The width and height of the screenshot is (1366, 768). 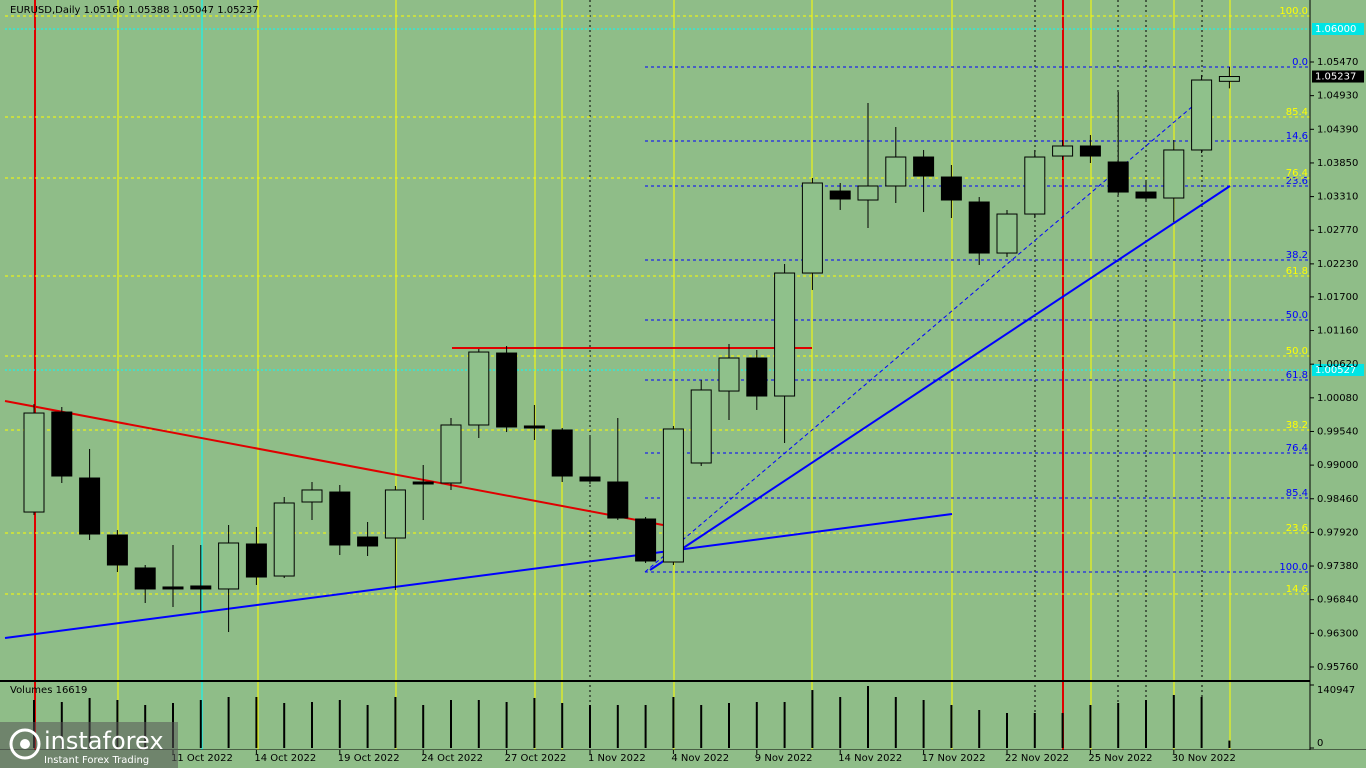 What do you see at coordinates (1297, 136) in the screenshot?
I see `fib-label: 14.6` at bounding box center [1297, 136].